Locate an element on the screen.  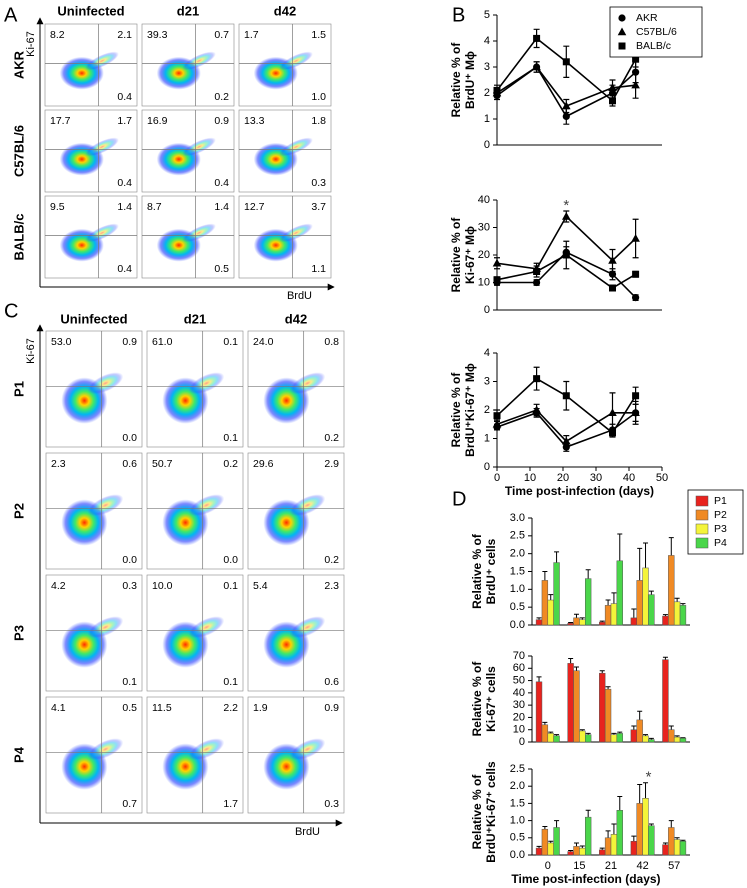
quadrant-value: 0.5 is located at coordinates (129, 708).